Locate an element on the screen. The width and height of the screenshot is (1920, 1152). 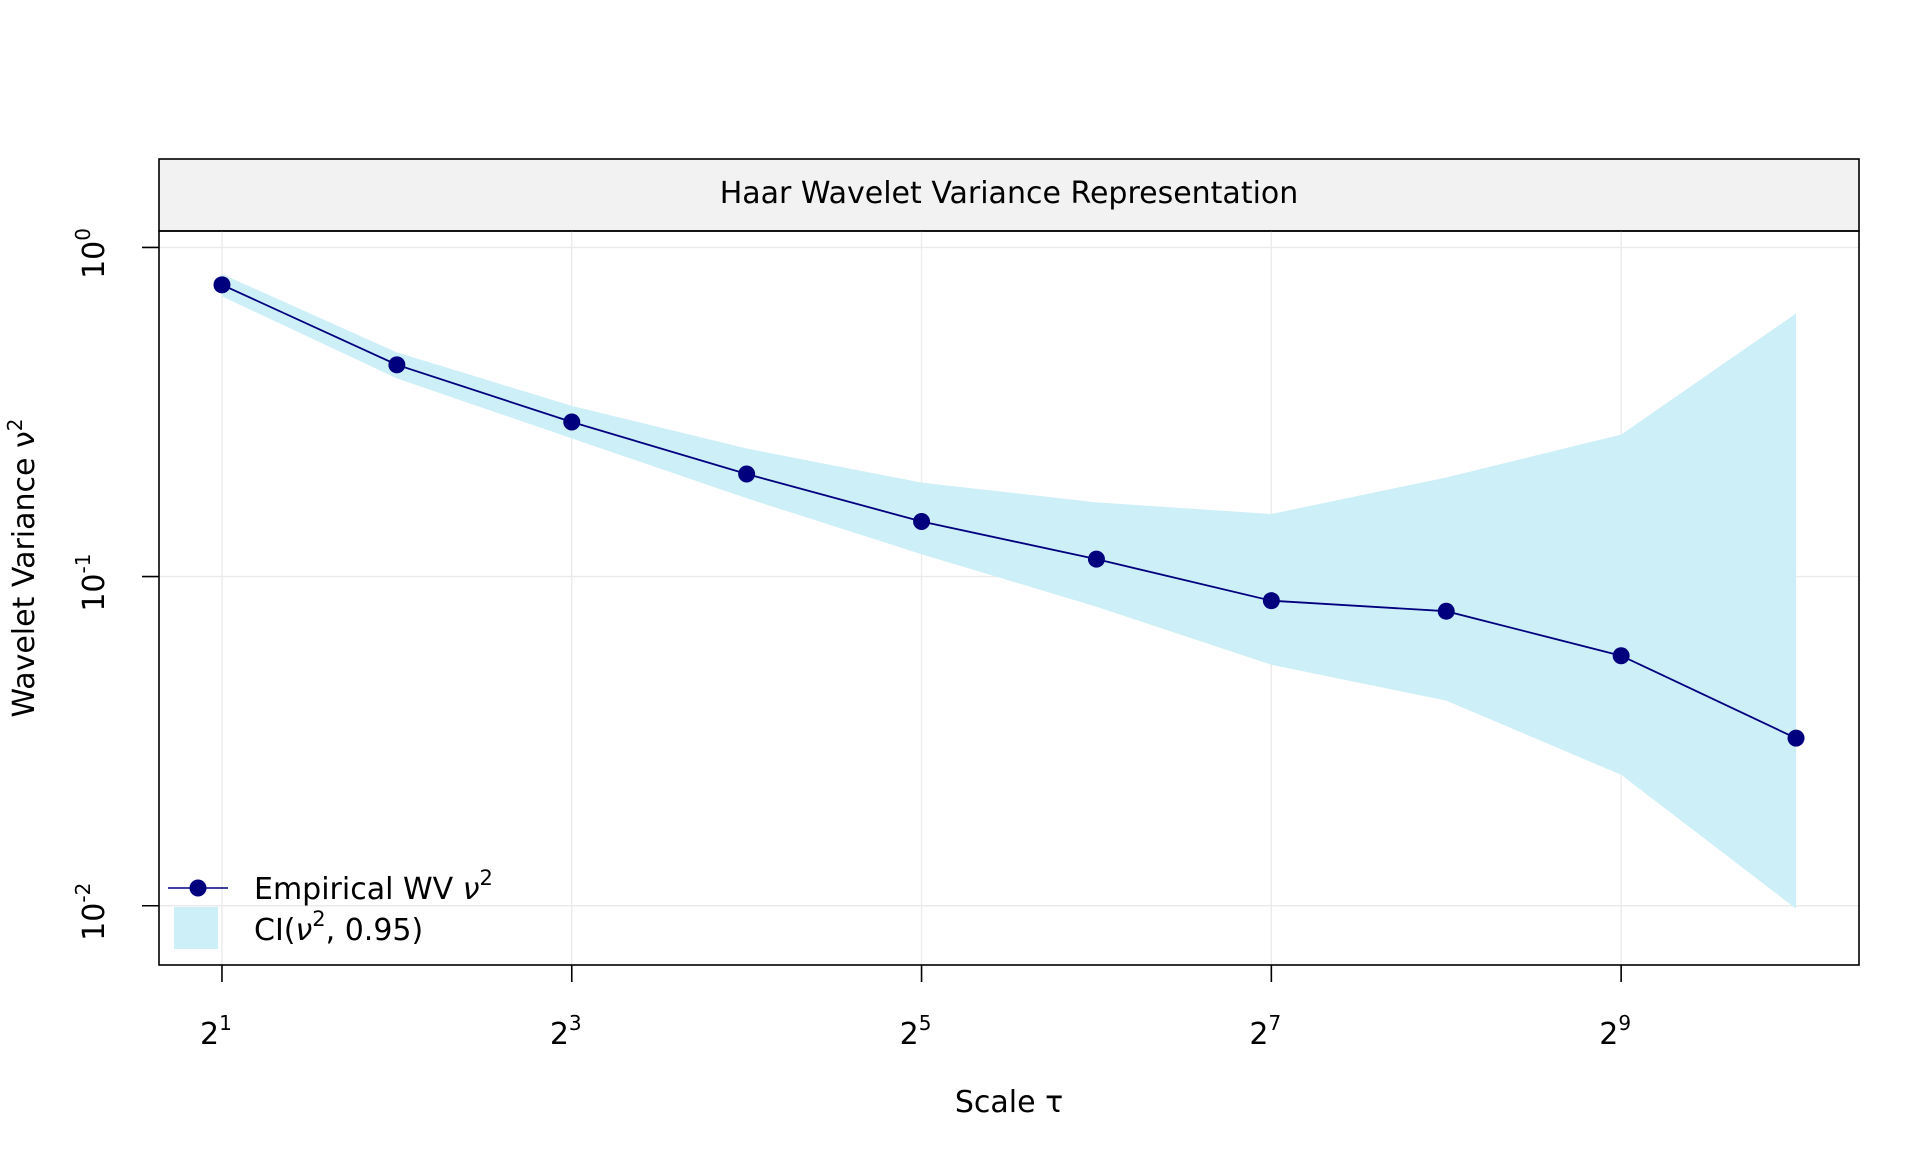
legend: Empirical WV ν2 CI(ν2, 0.95) is located at coordinates (330, 907).